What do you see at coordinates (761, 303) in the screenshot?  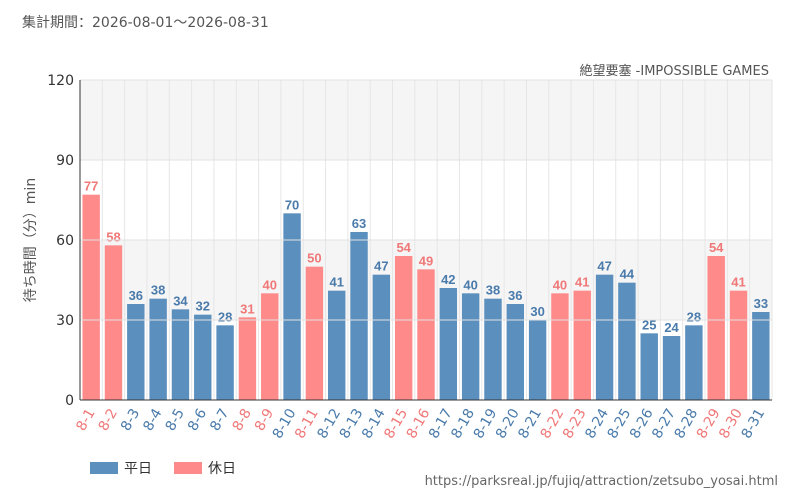 I see `value-label: 33` at bounding box center [761, 303].